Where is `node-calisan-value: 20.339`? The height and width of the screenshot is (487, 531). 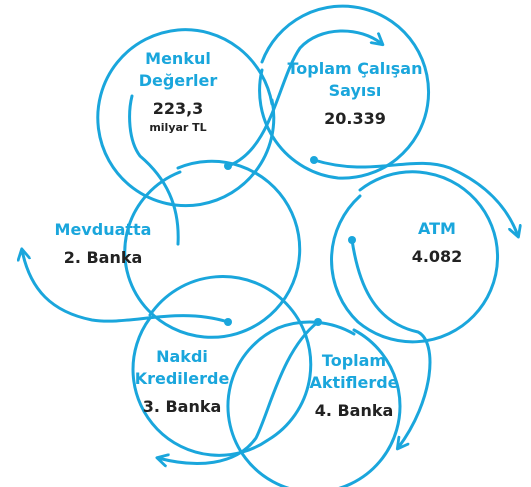 node-calisan-value: 20.339 is located at coordinates (355, 118).